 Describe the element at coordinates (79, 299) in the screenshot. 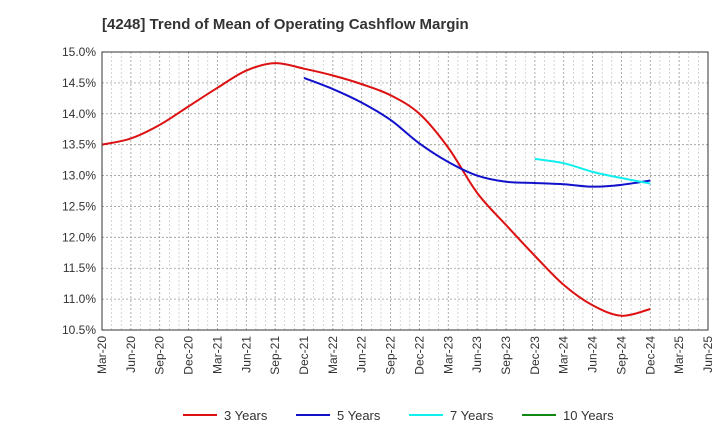

I see `y-tick-label: 11.0%` at that location.